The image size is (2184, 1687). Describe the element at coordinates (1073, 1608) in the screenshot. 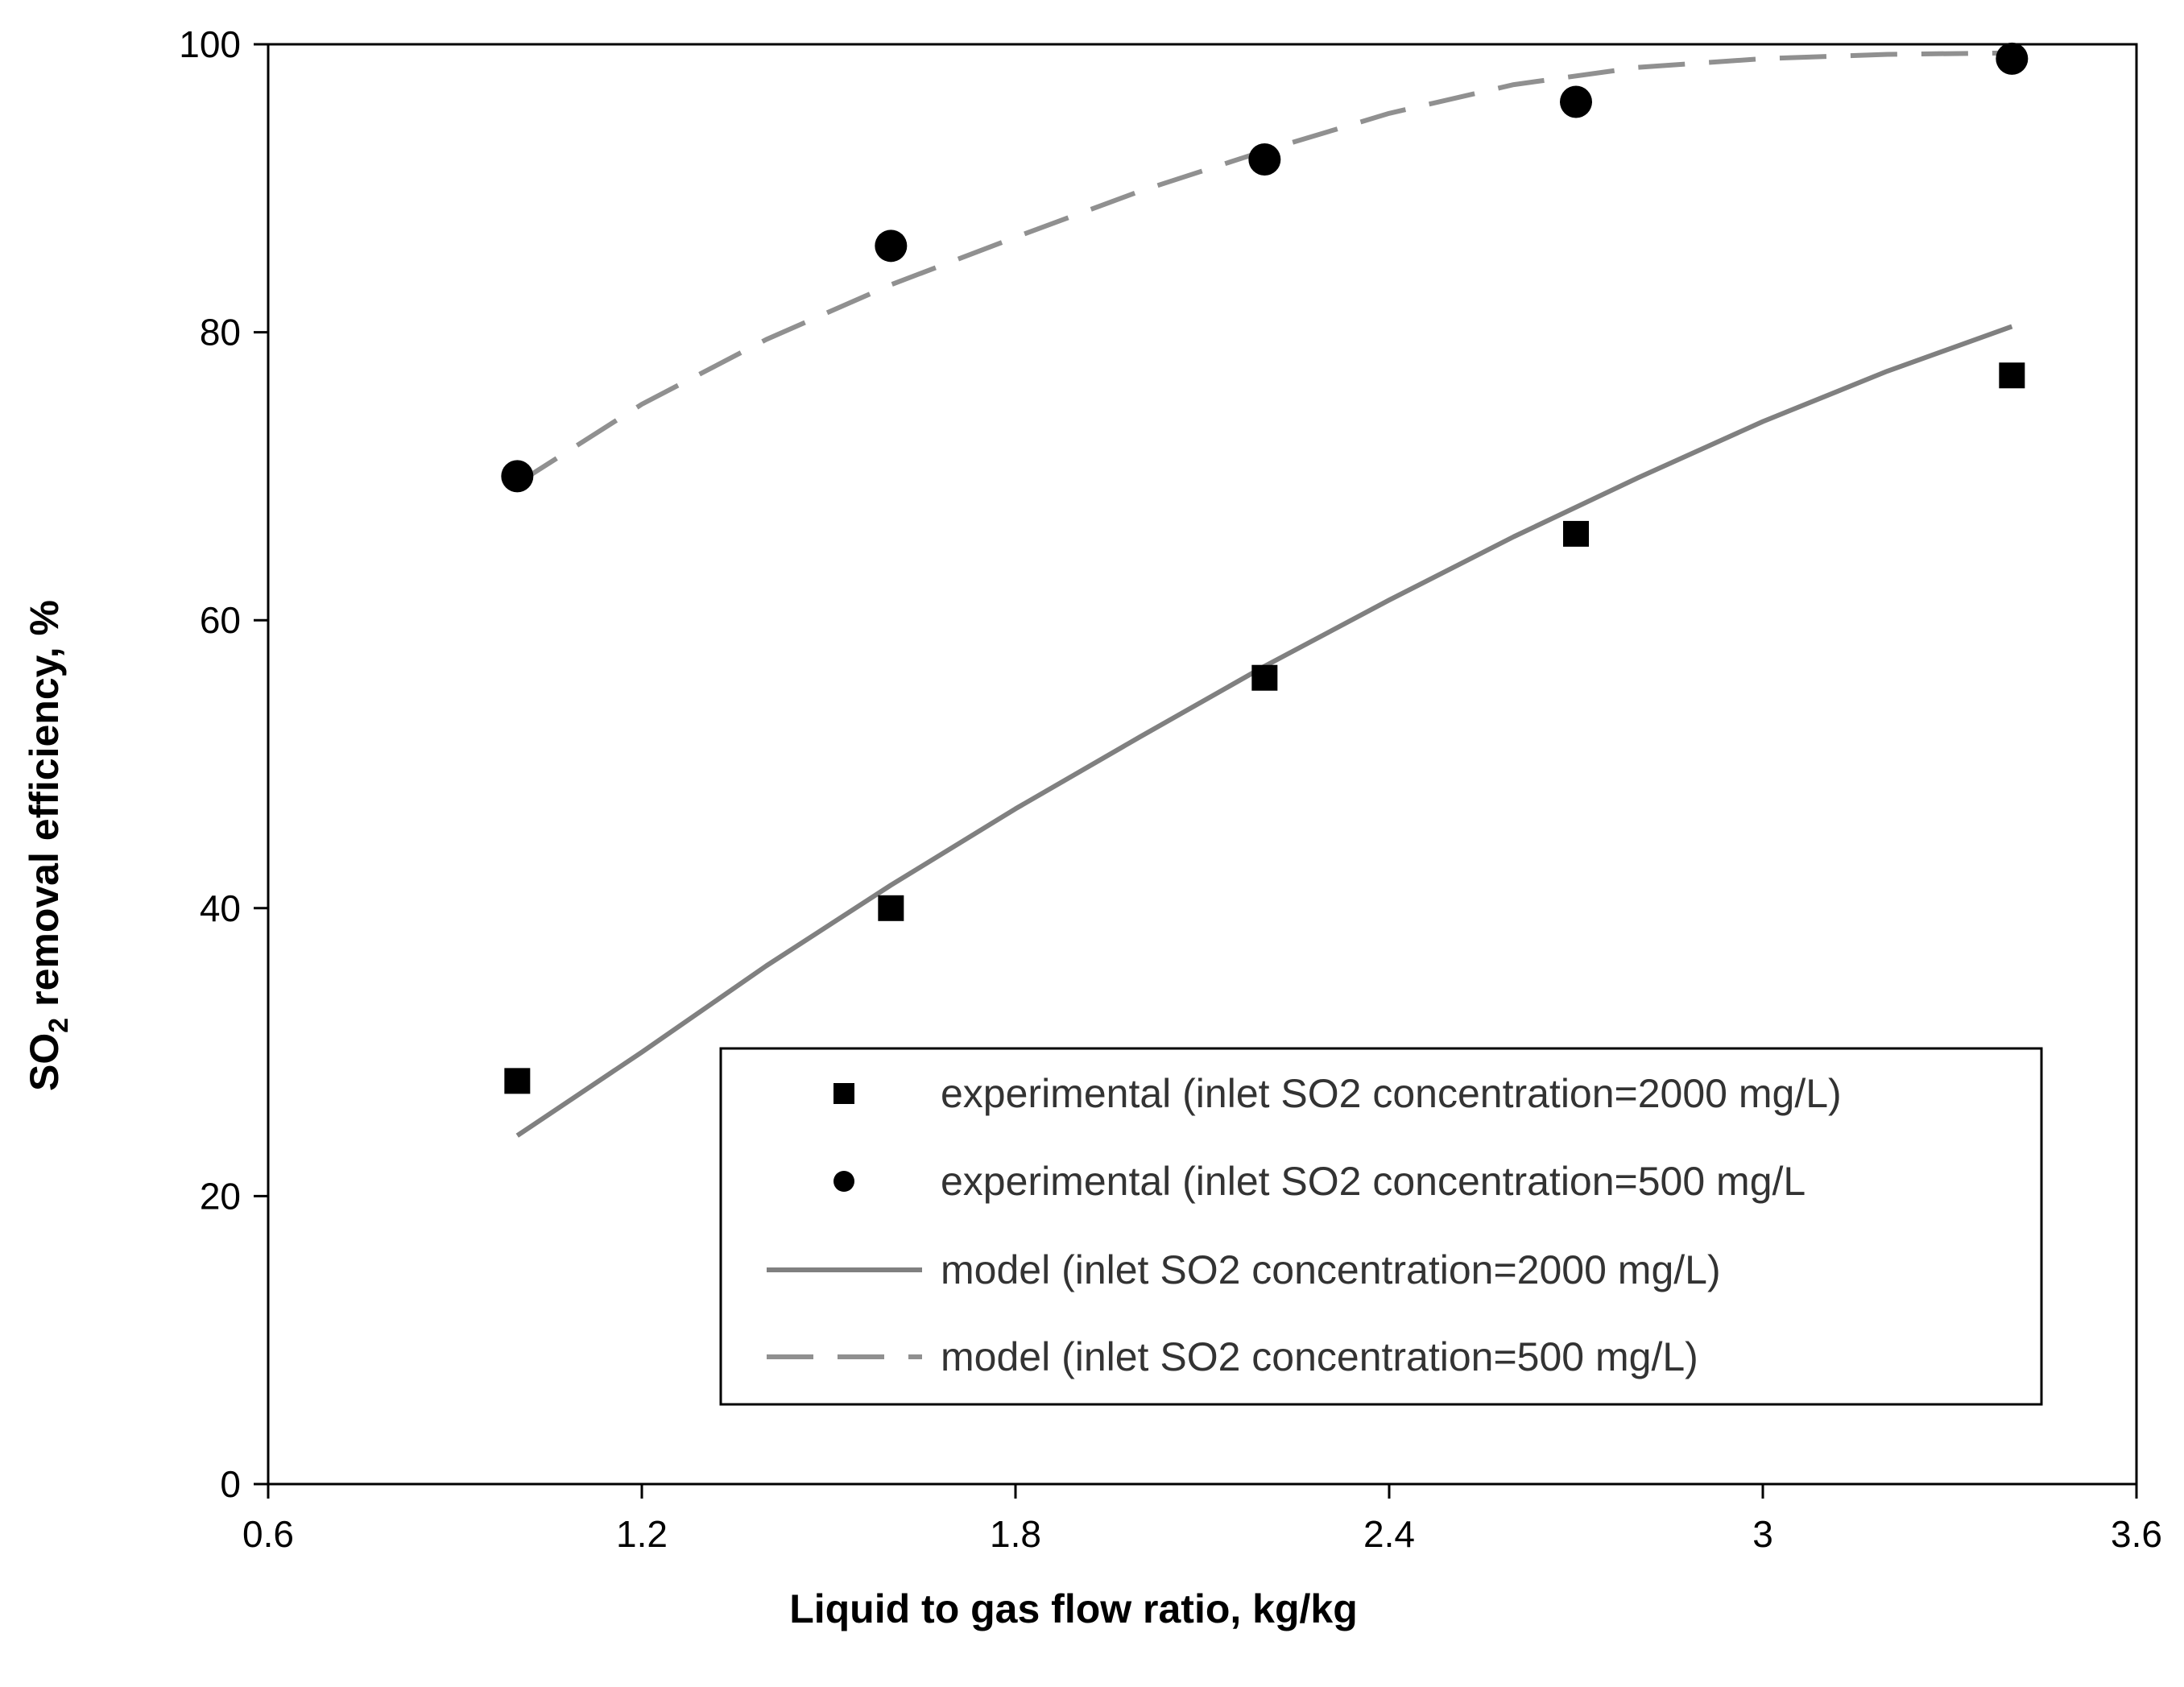

I see `x-axis-title: Liquid to gas flow ratio, kg/kg` at that location.